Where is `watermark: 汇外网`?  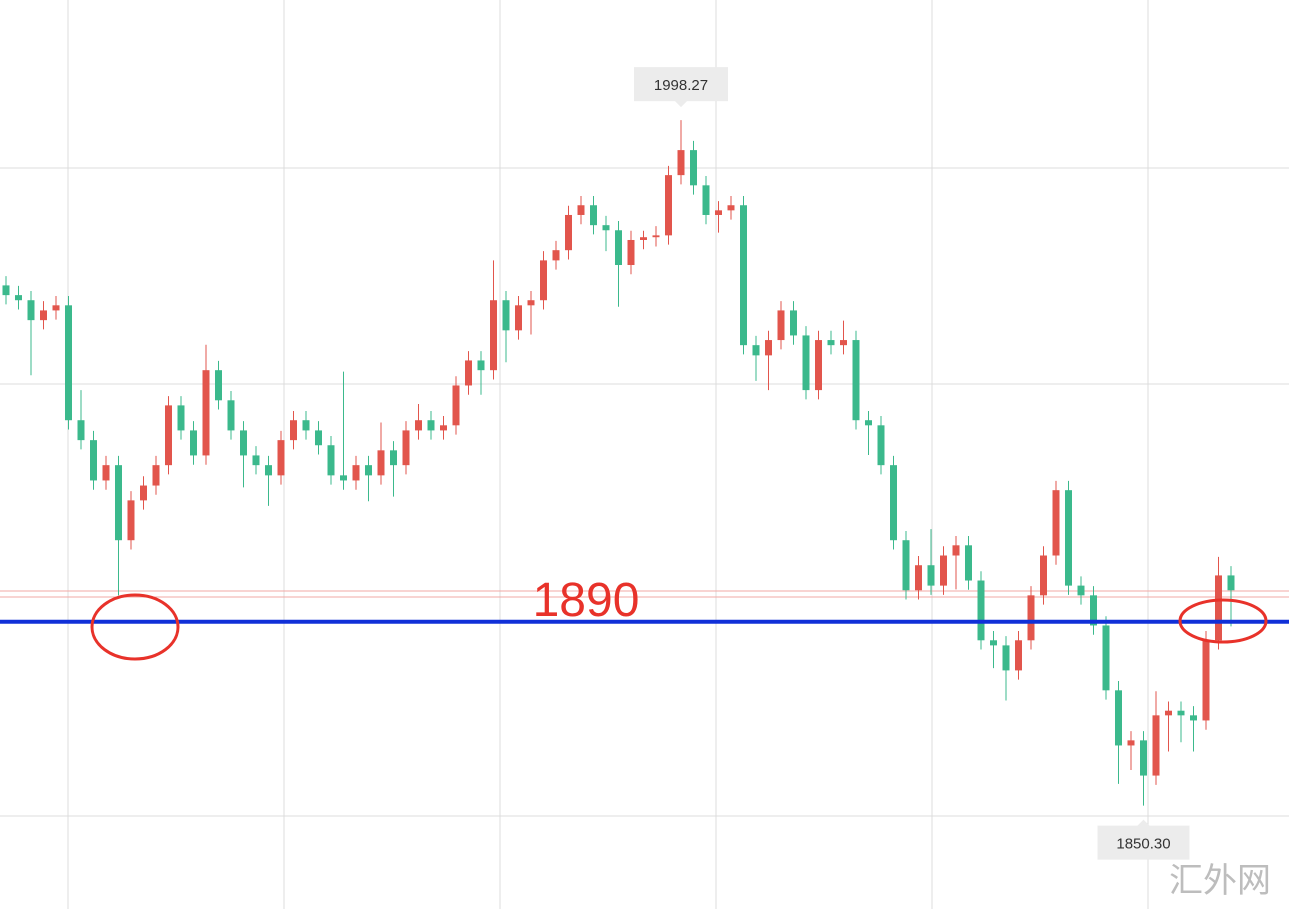
watermark: 汇外网 is located at coordinates (1220, 881).